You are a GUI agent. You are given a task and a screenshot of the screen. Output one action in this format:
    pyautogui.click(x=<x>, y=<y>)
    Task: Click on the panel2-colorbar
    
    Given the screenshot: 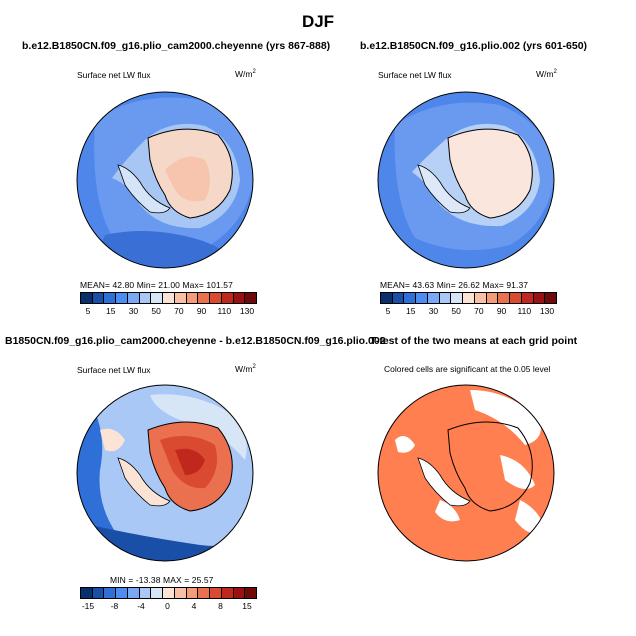 What is the action you would take?
    pyautogui.click(x=468, y=298)
    